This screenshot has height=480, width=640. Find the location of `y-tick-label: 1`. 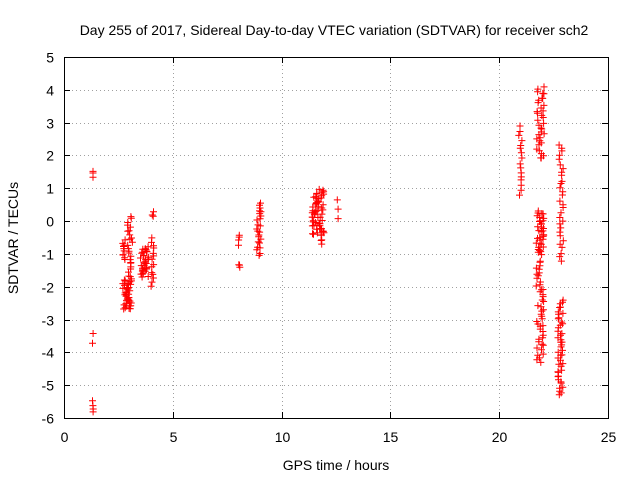

y-tick-label: 1 is located at coordinates (50, 189).